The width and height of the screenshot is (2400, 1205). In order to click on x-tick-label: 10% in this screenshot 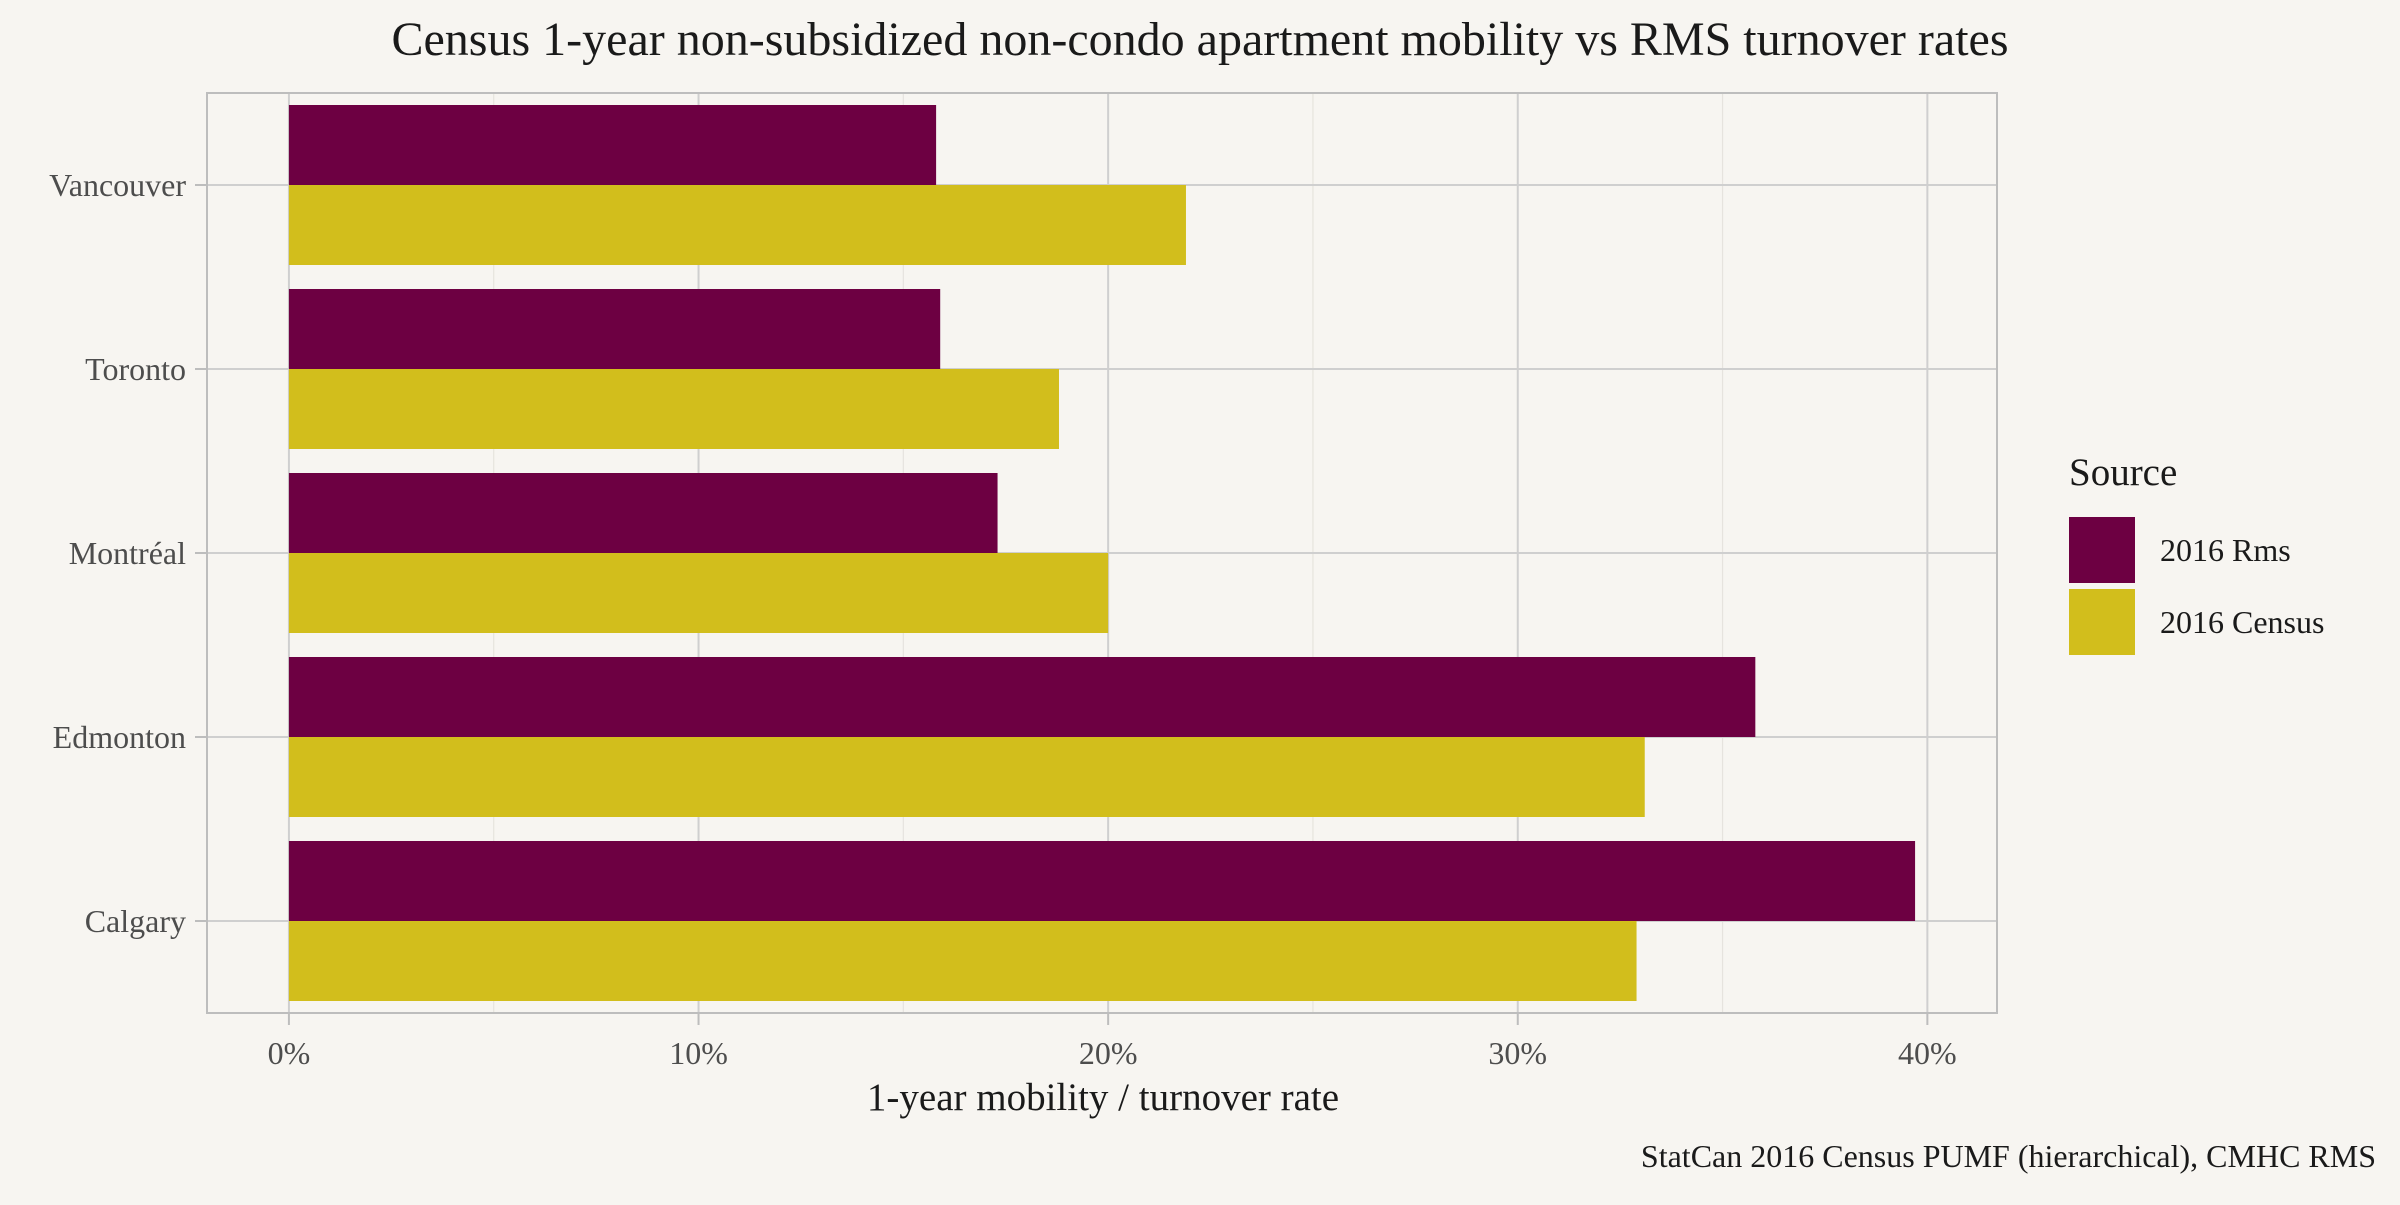, I will do `click(698, 1053)`.